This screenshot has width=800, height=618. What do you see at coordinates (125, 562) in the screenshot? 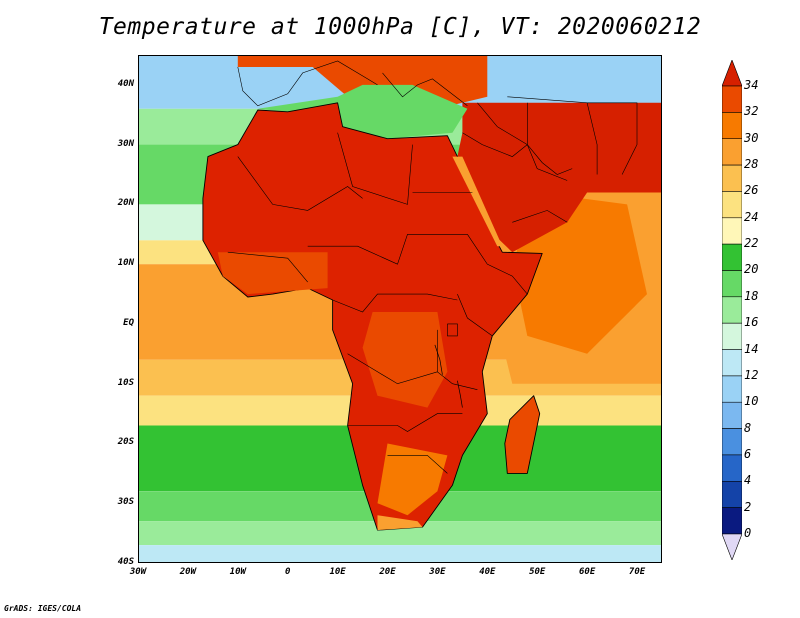
I see `y-tick-label: 40S` at bounding box center [125, 562].